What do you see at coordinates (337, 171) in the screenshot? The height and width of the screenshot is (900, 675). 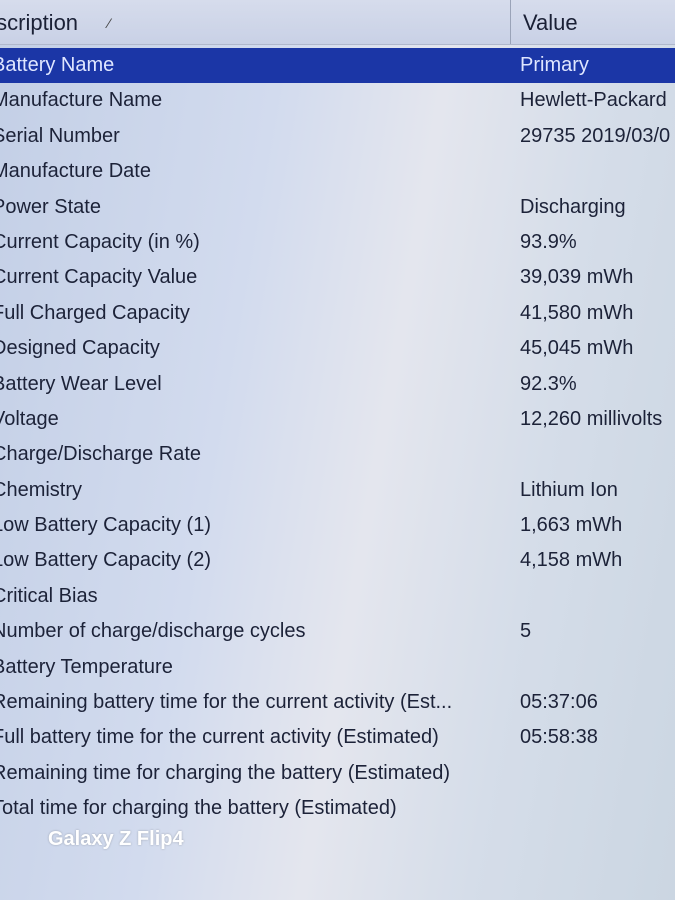 I see `table-row: Manufacture Date` at bounding box center [337, 171].